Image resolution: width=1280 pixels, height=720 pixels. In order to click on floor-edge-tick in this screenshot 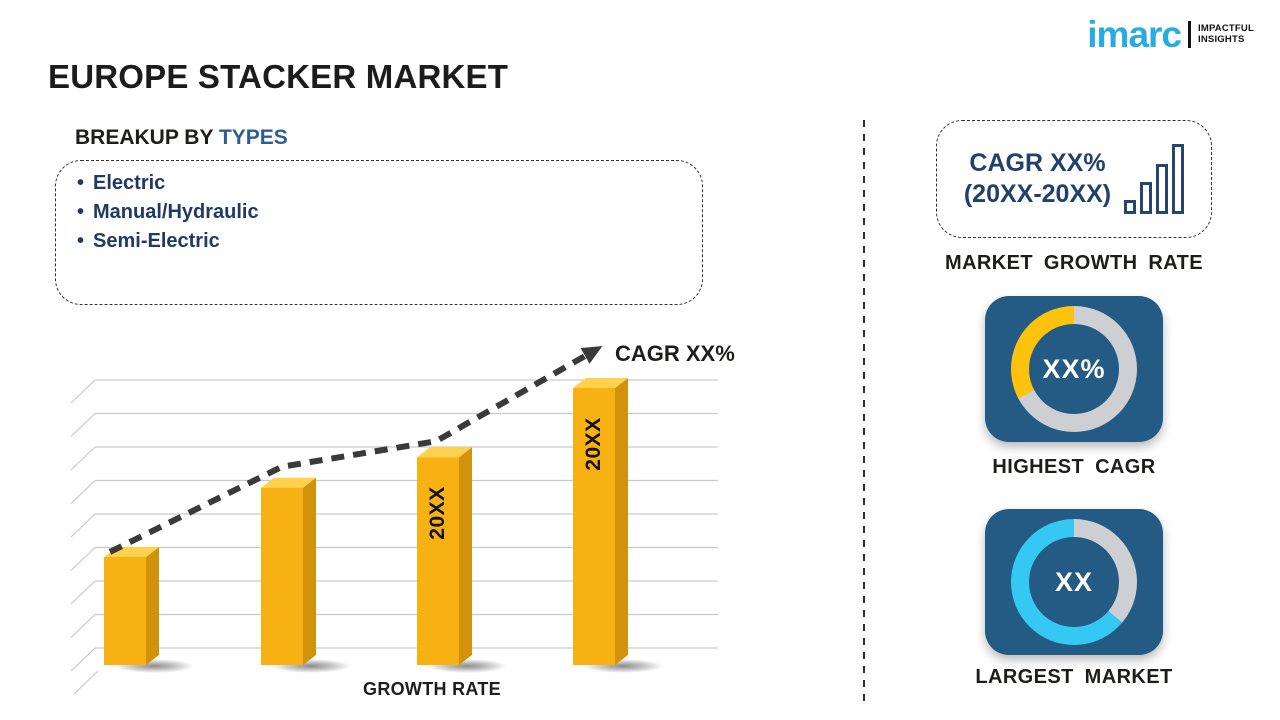, I will do `click(86, 682)`.